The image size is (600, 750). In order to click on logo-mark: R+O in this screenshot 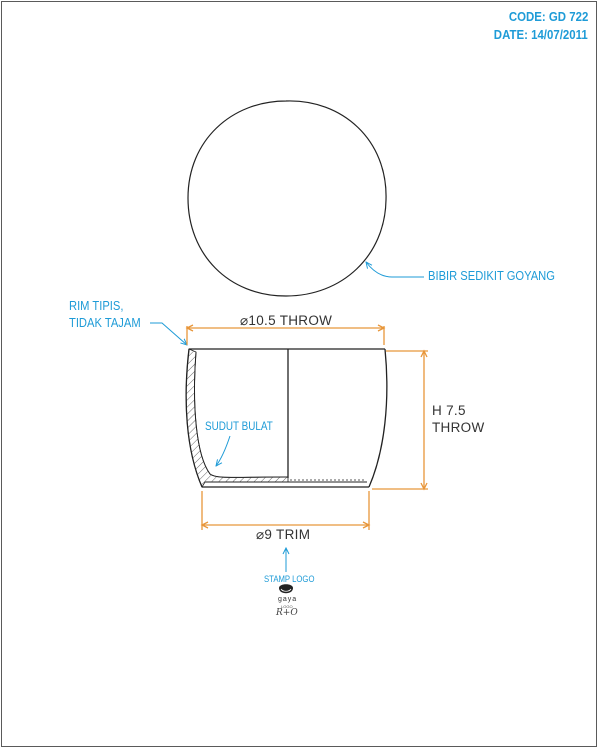, I will do `click(287, 613)`.